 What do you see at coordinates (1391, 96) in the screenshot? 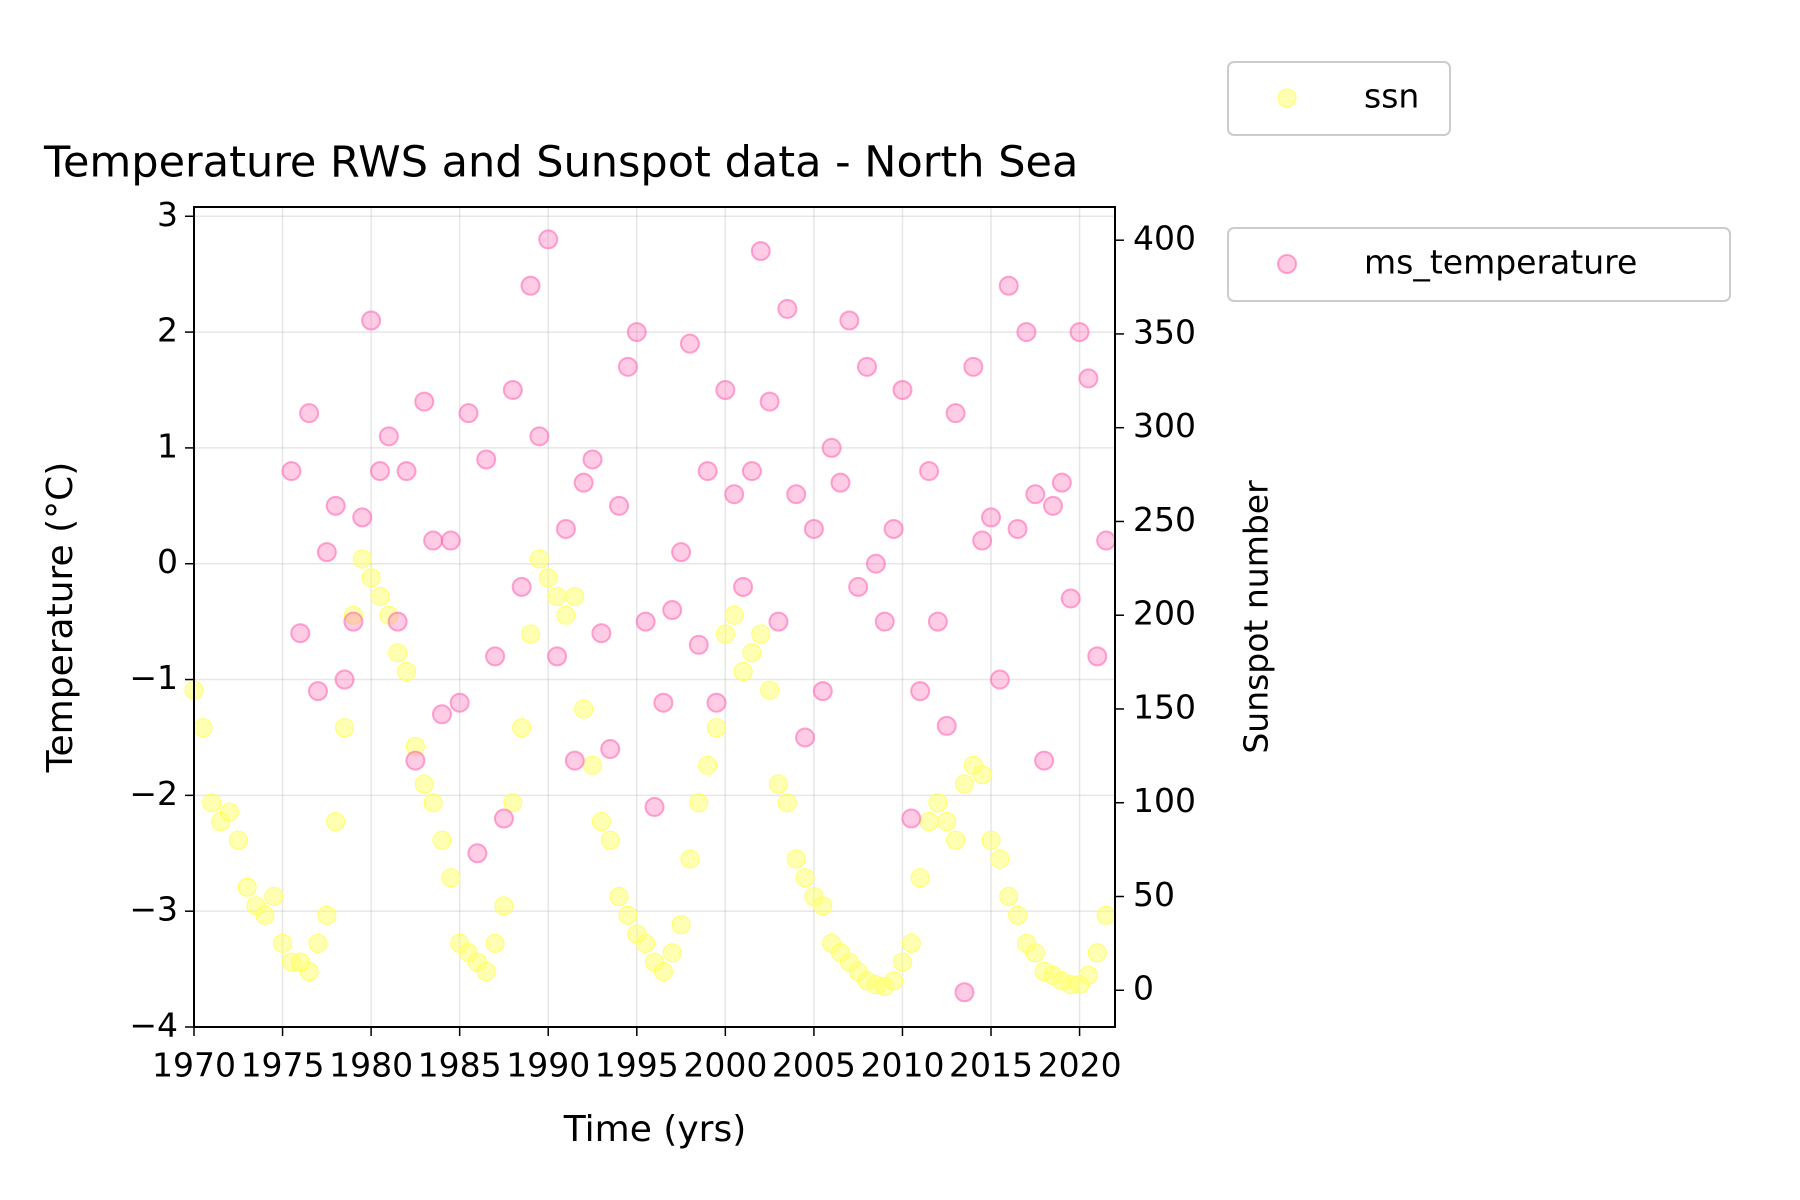
I see `legend-label: ssn` at bounding box center [1391, 96].